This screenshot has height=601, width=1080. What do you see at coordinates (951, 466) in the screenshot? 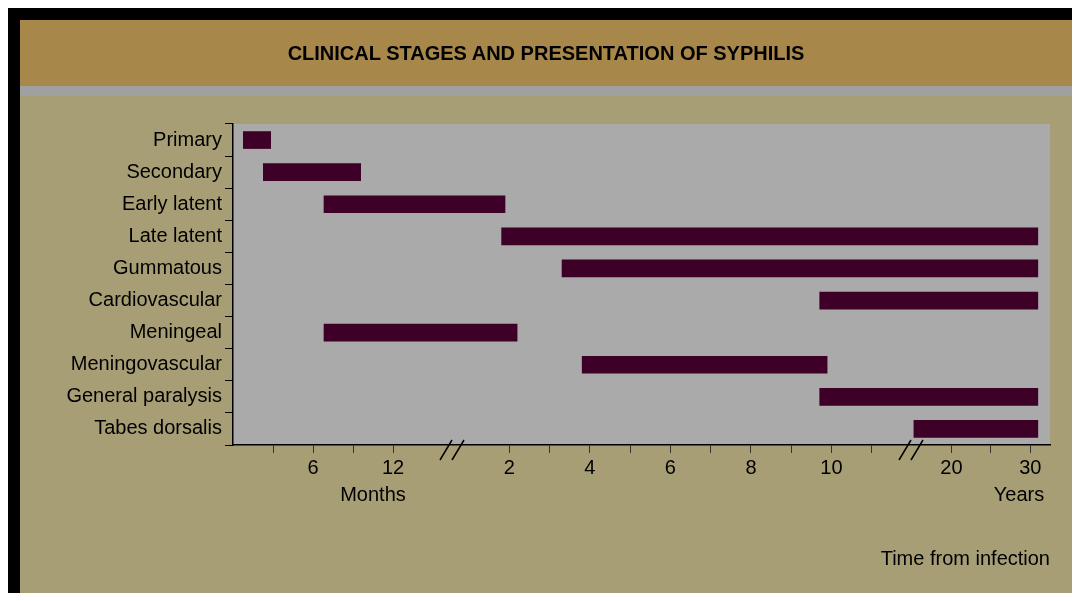
I see `x-tick-label: 20` at bounding box center [951, 466].